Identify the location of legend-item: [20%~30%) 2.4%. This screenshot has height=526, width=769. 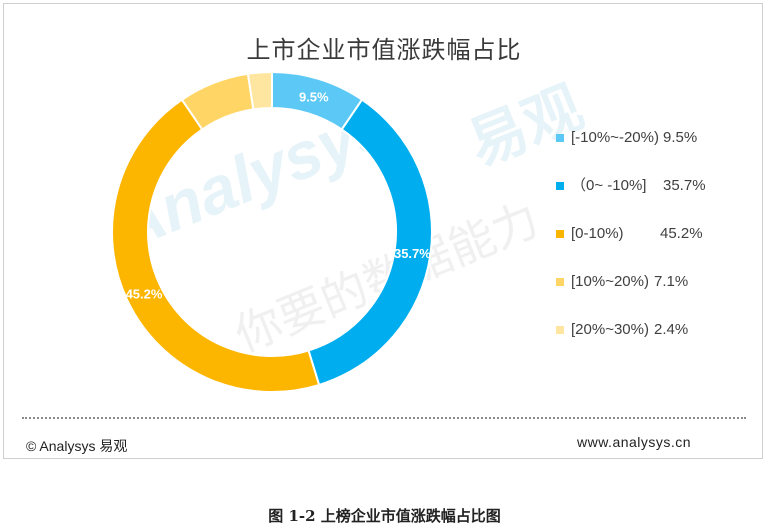
(656, 337).